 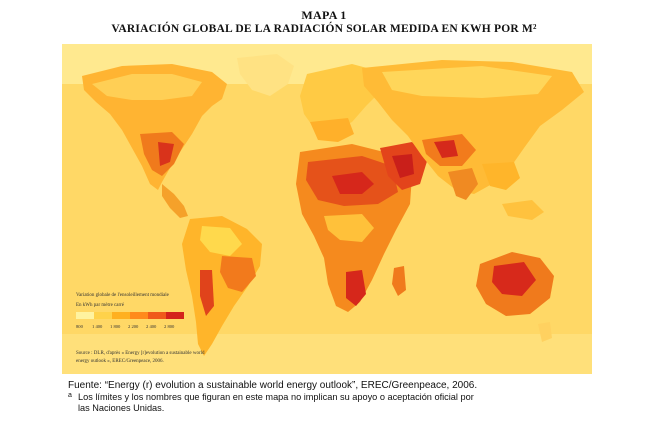 What do you see at coordinates (354, 228) in the screenshot?
I see `africa` at bounding box center [354, 228].